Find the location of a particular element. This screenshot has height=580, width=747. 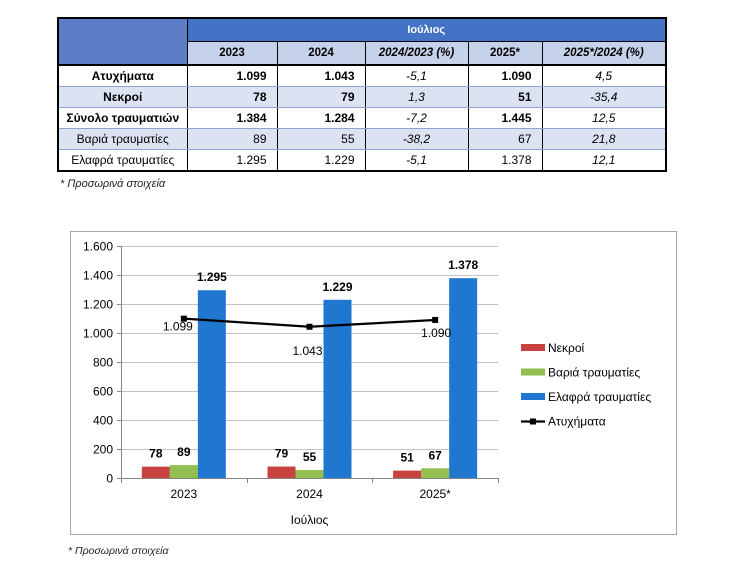

cell-2024: 1.284 is located at coordinates (321, 118).